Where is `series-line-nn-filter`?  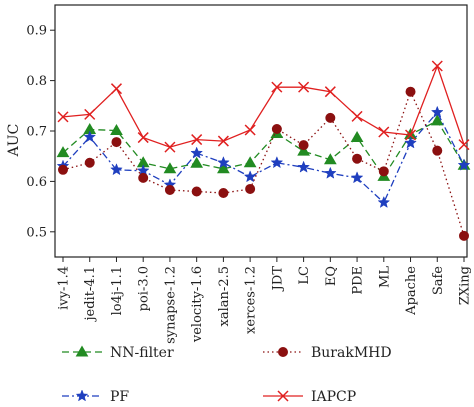 series-line-nn-filter is located at coordinates (263, 149).